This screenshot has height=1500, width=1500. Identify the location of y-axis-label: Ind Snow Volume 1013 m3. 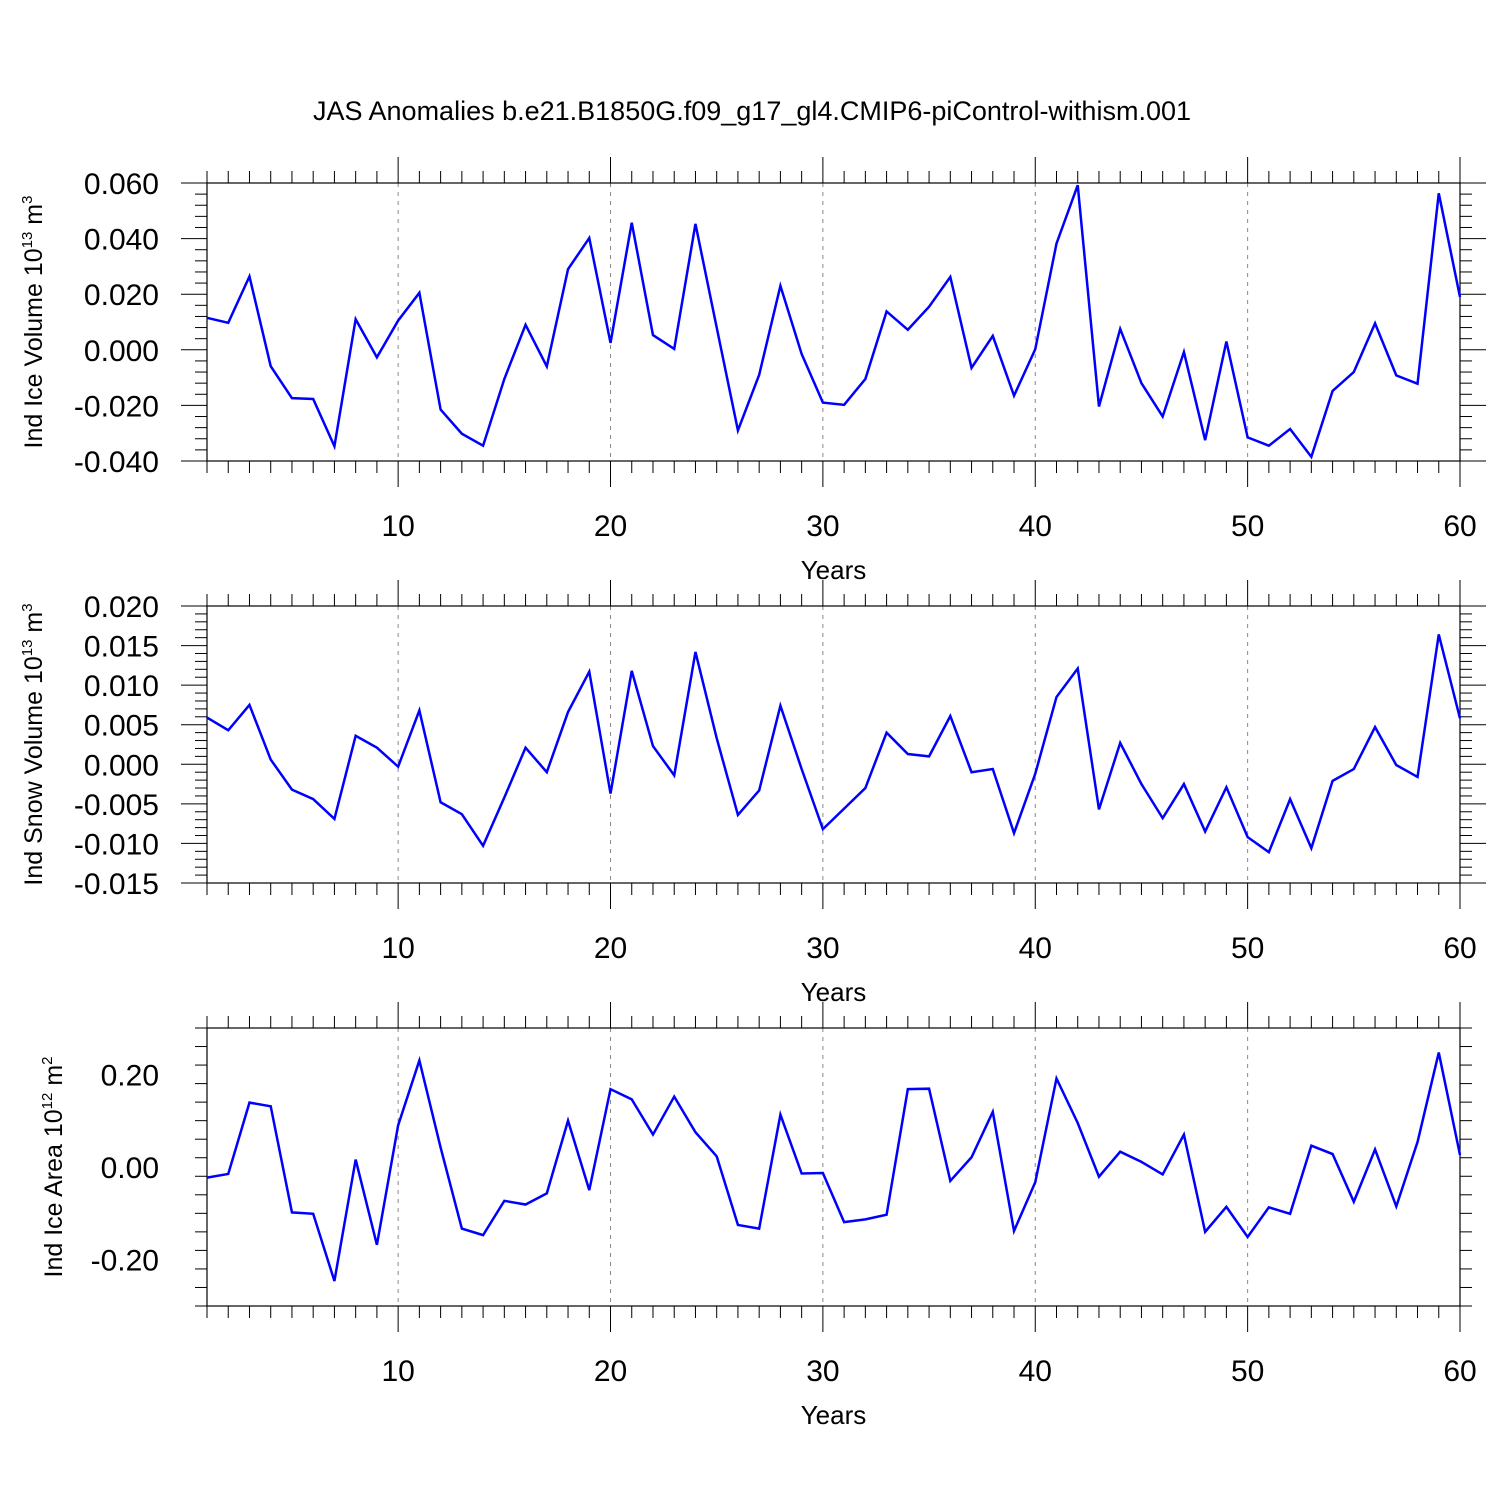
(33, 744).